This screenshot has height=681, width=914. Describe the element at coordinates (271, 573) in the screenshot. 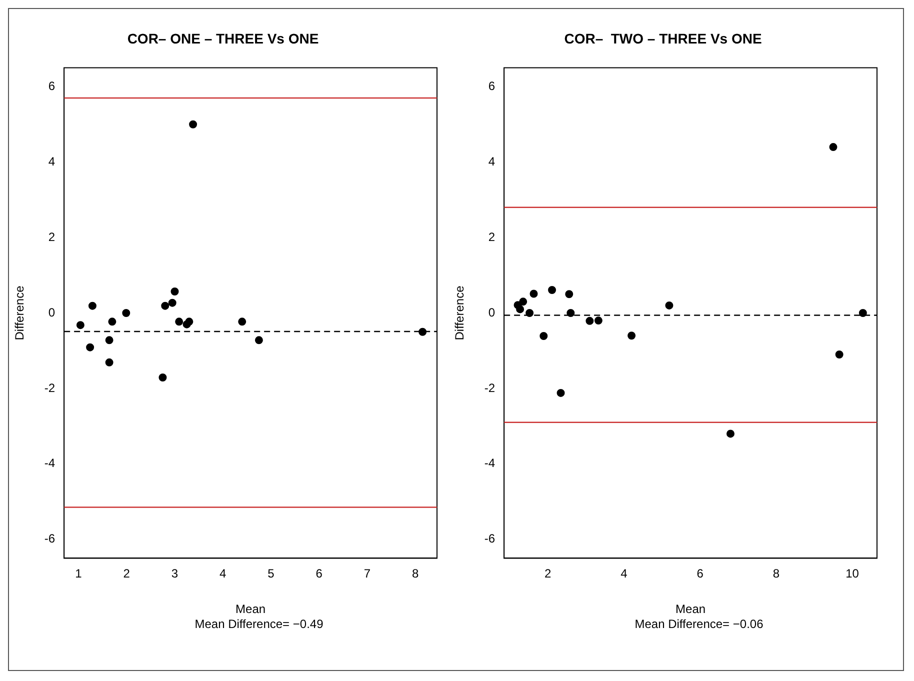

I see `x-tick-label: 5` at that location.